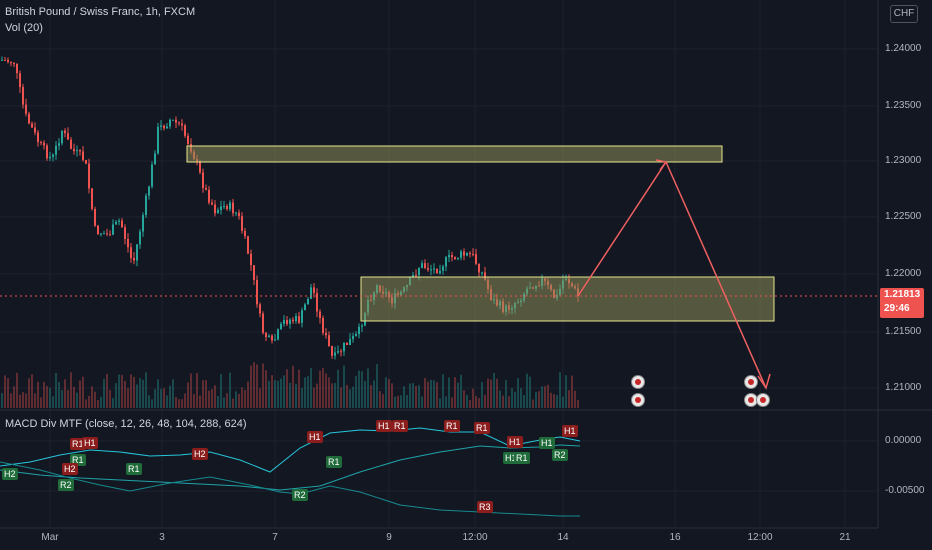  I want to click on price-tick: 1.22000, so click(903, 273).